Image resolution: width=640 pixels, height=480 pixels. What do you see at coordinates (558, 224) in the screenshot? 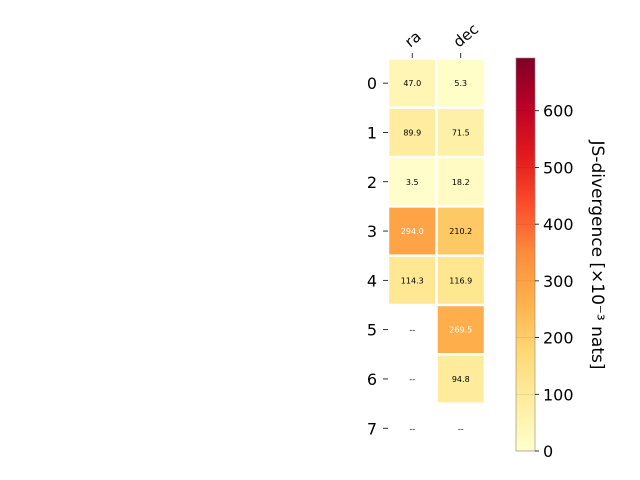
I see `colorbar-tick-label: 400` at bounding box center [558, 224].